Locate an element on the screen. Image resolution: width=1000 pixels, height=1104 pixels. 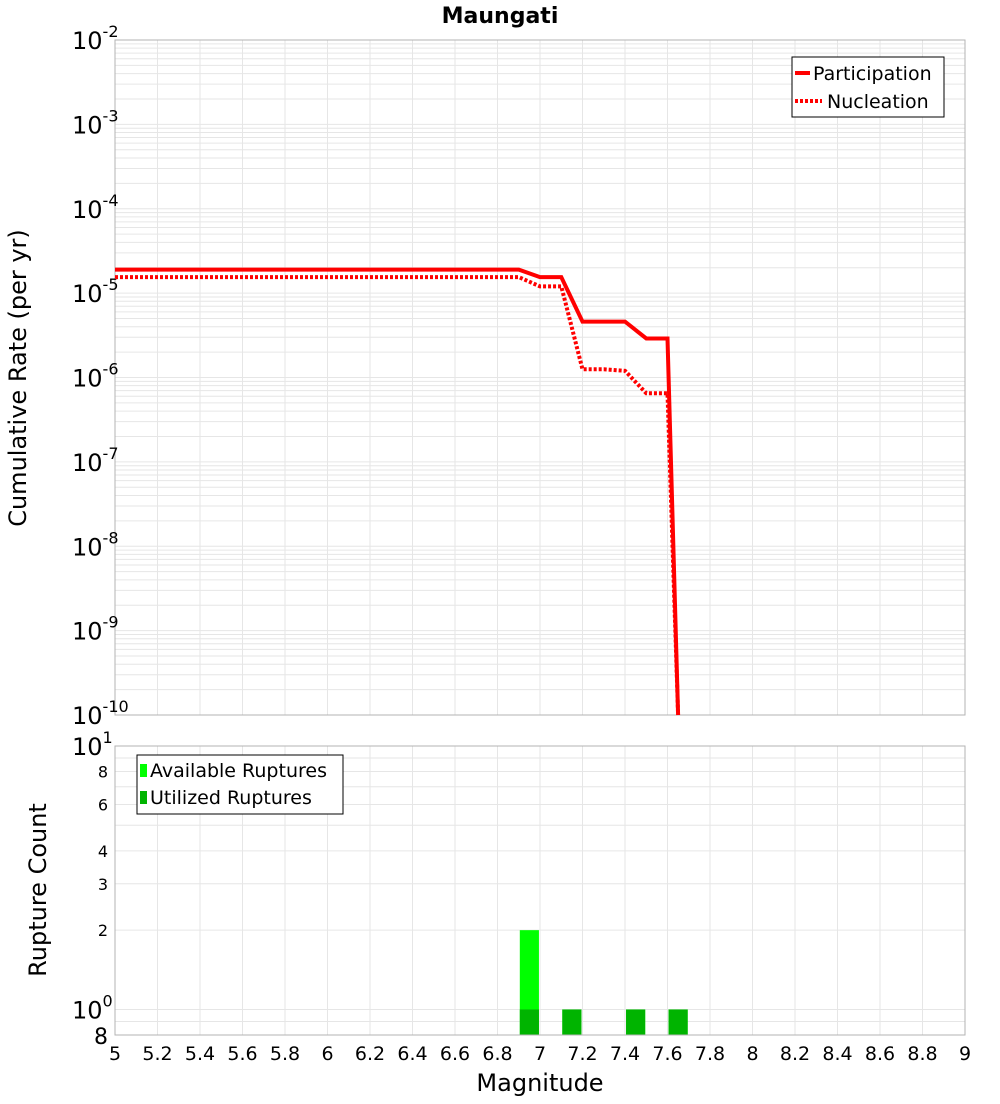
x-tick-label: 6.4 is located at coordinates (412, 1054).